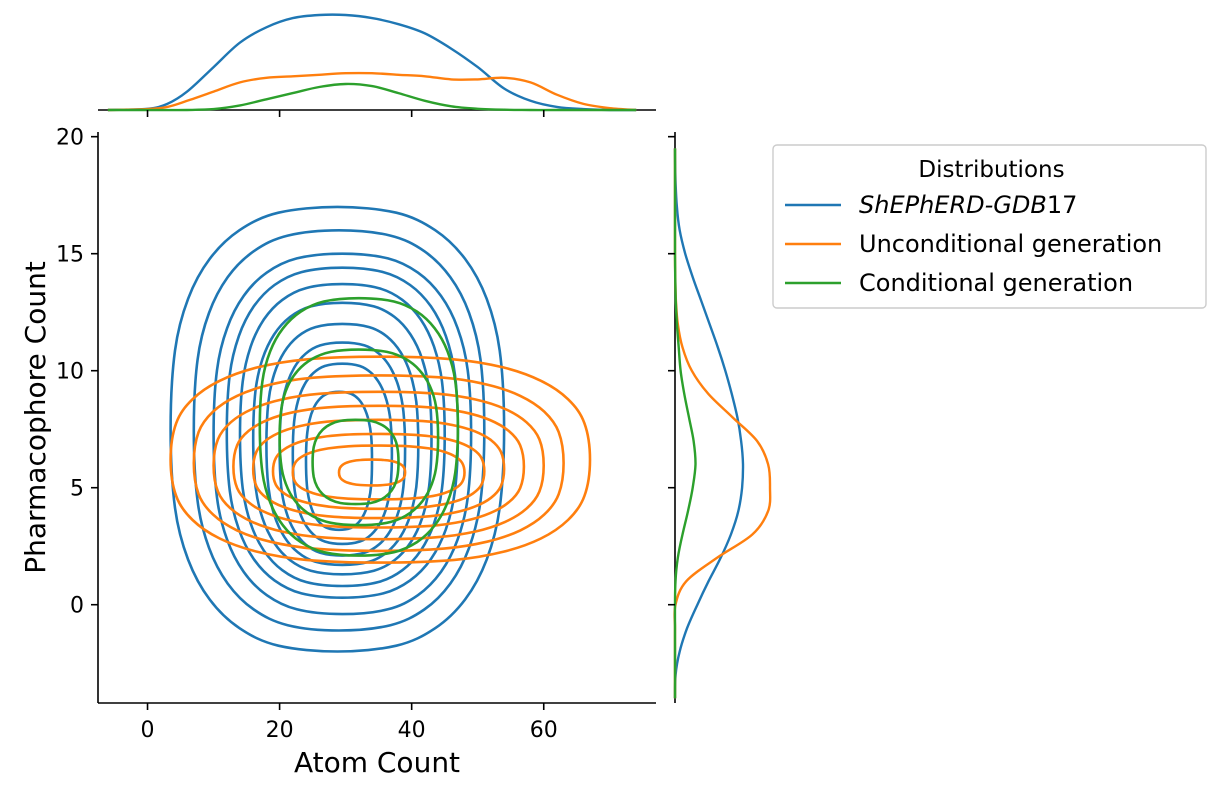 The height and width of the screenshot is (797, 1219). I want to click on legend-frame, so click(989, 226).